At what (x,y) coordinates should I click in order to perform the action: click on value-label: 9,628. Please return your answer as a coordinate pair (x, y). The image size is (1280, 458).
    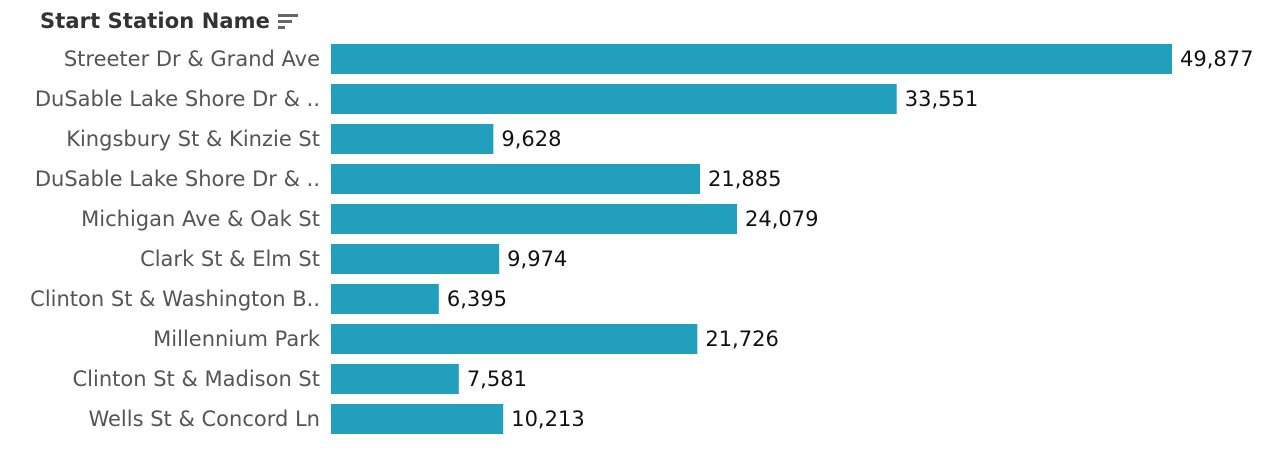
    Looking at the image, I should click on (531, 139).